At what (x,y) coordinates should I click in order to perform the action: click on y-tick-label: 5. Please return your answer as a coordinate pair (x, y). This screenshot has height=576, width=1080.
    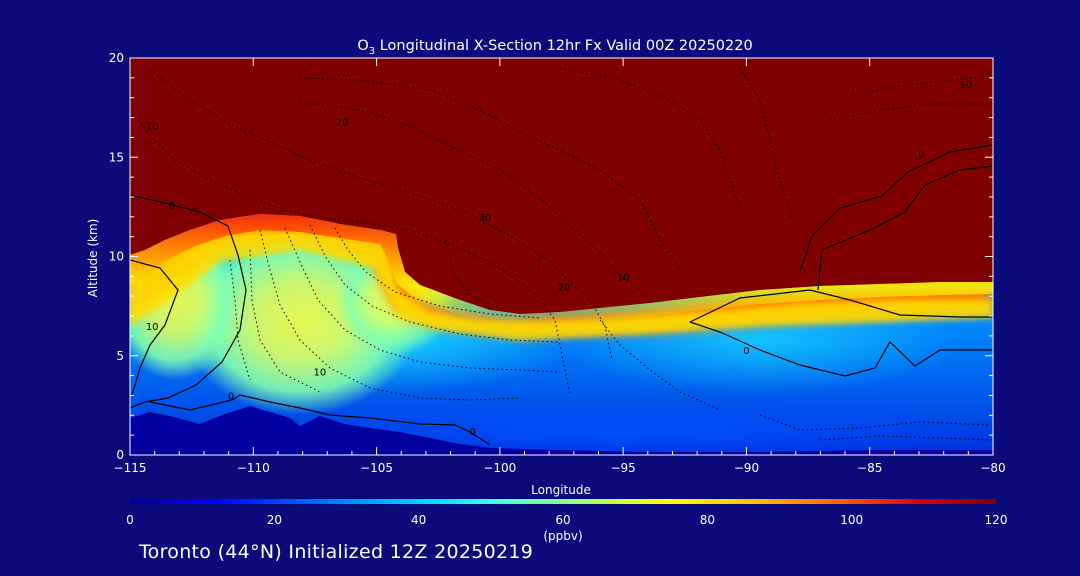
    Looking at the image, I should click on (120, 356).